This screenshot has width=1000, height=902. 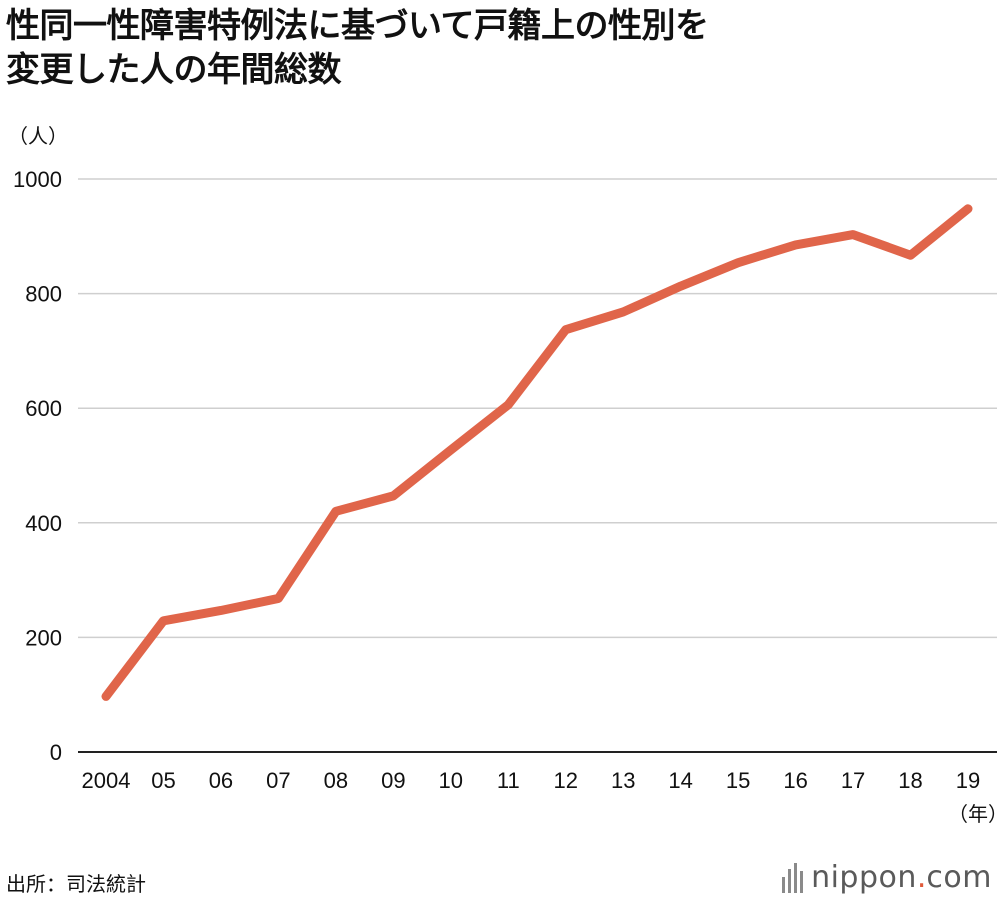 I want to click on x-tick-label: 18, so click(x=910, y=780).